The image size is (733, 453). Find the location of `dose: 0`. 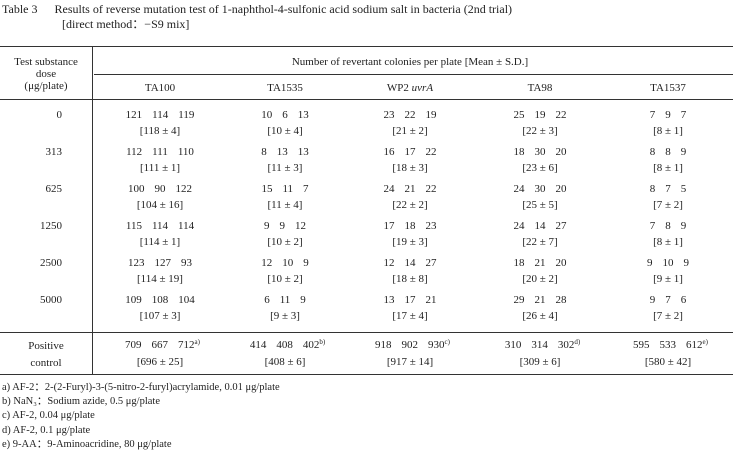

dose: 0 is located at coordinates (59, 115).